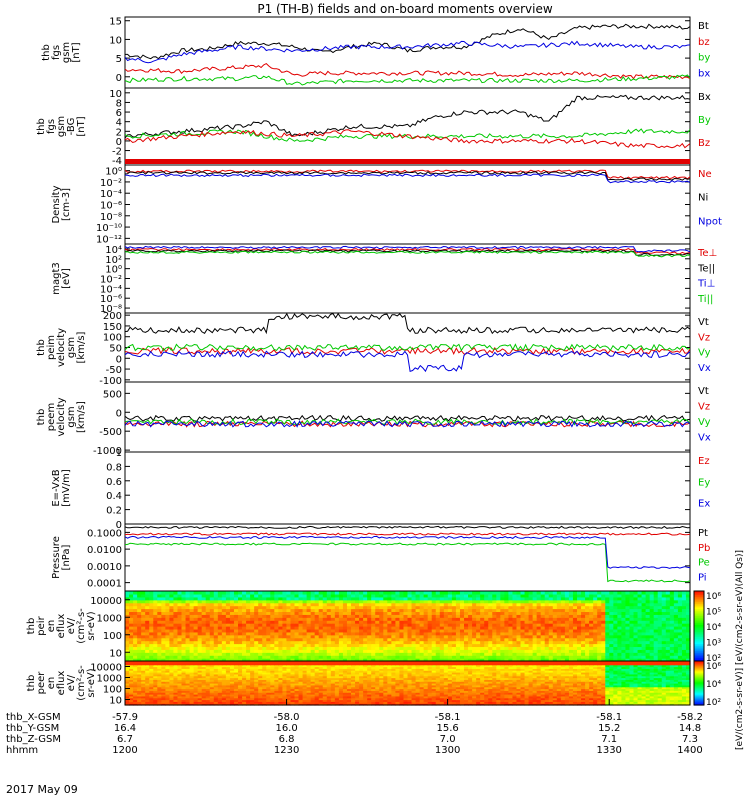 The width and height of the screenshot is (750, 800). I want to click on red-band, so click(407, 161).